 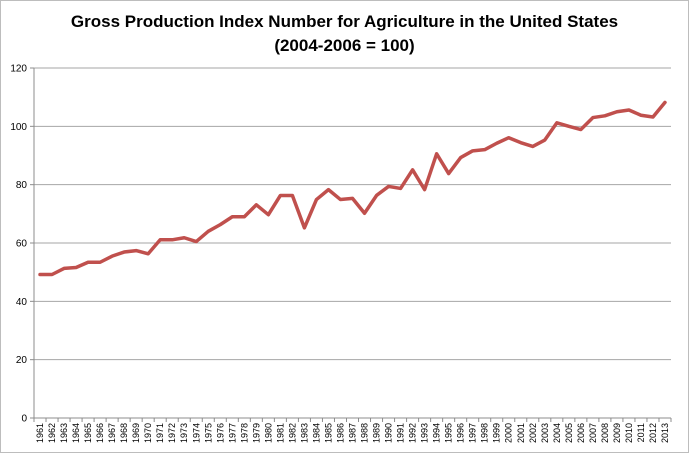 What do you see at coordinates (100, 433) in the screenshot?
I see `x-tick-label: 1966` at bounding box center [100, 433].